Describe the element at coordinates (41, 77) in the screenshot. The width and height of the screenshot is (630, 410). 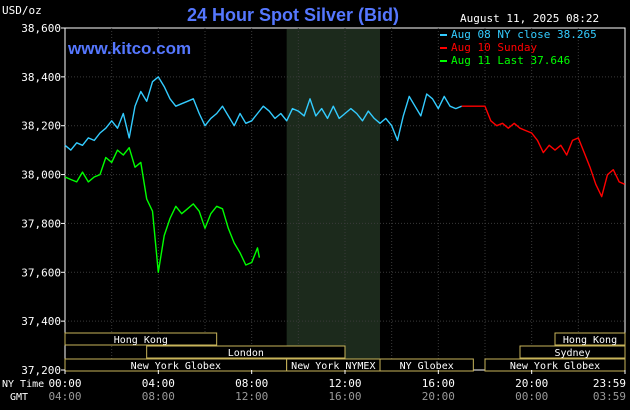
I see `y-tick-label: 38,400` at that location.